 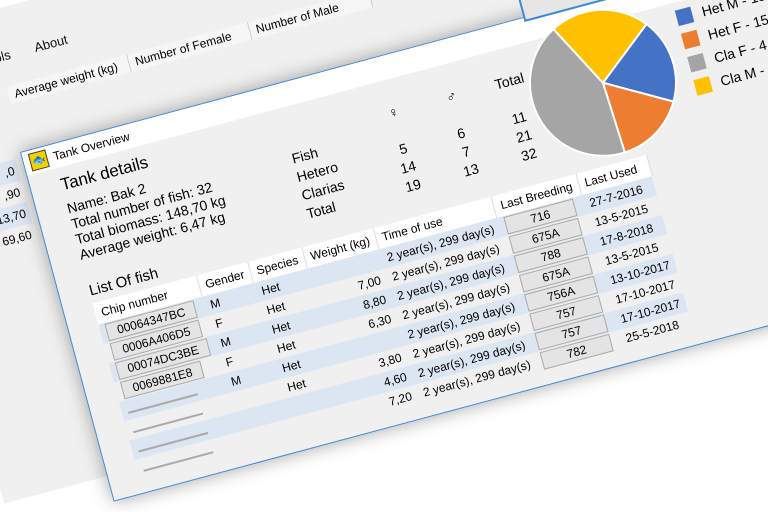 What do you see at coordinates (451, 96) in the screenshot?
I see `count-header: ♂` at bounding box center [451, 96].